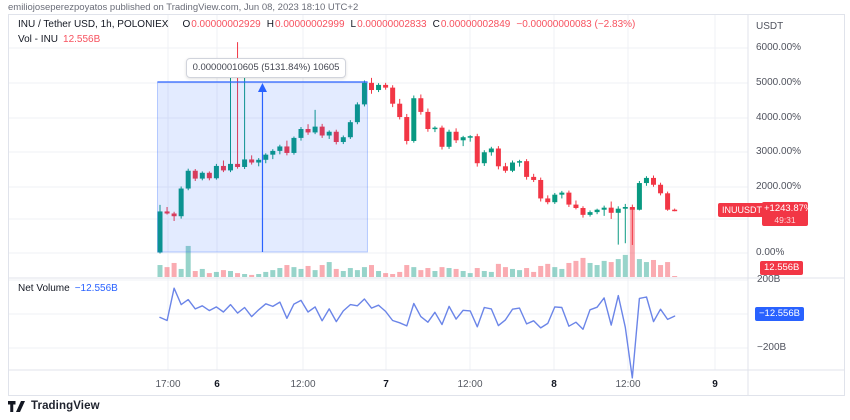  What do you see at coordinates (779, 47) in the screenshot?
I see `price-axis-tick: 6000.00%` at bounding box center [779, 47].